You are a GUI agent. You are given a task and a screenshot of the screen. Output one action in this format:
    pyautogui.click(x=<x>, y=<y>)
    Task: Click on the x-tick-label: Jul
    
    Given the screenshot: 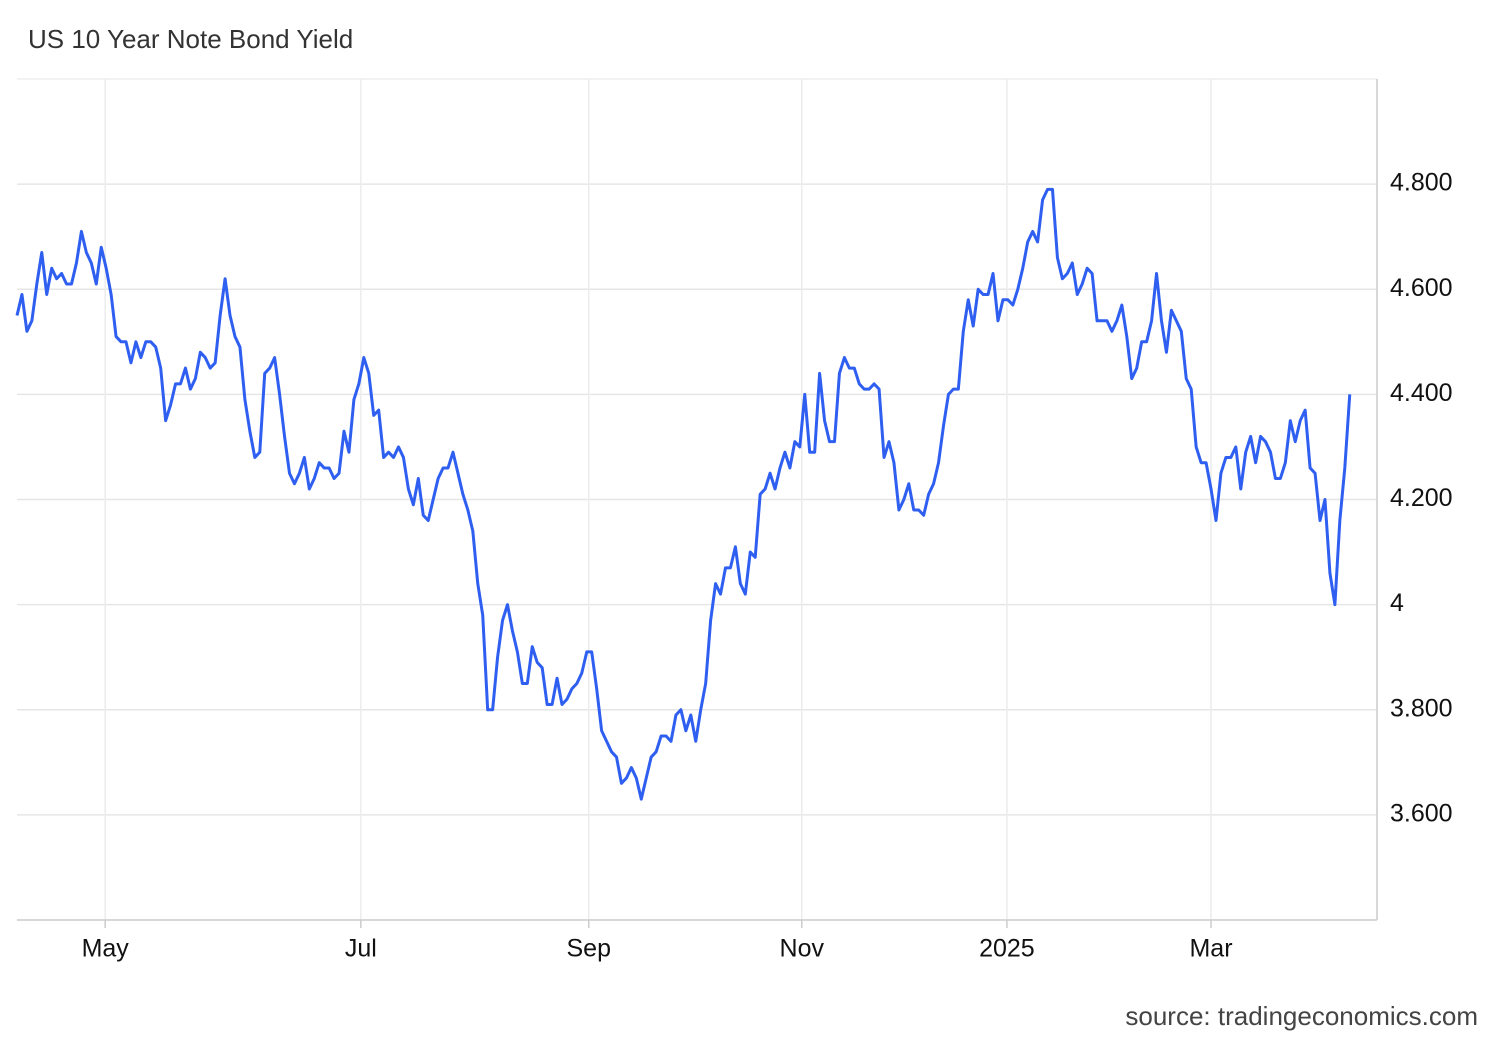 What is the action you would take?
    pyautogui.click(x=361, y=949)
    